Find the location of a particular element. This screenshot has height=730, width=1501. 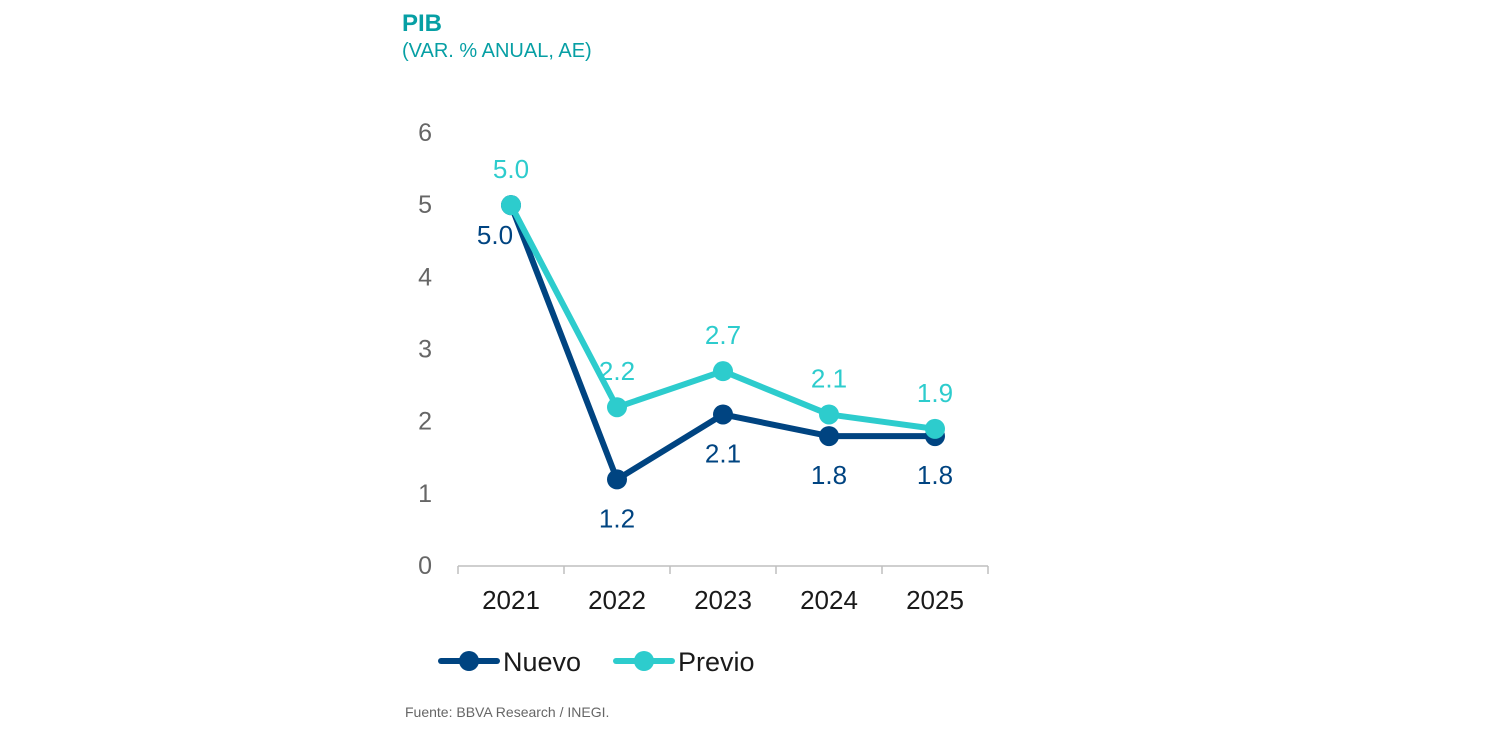

data-label-previo: 1.9 is located at coordinates (935, 393).